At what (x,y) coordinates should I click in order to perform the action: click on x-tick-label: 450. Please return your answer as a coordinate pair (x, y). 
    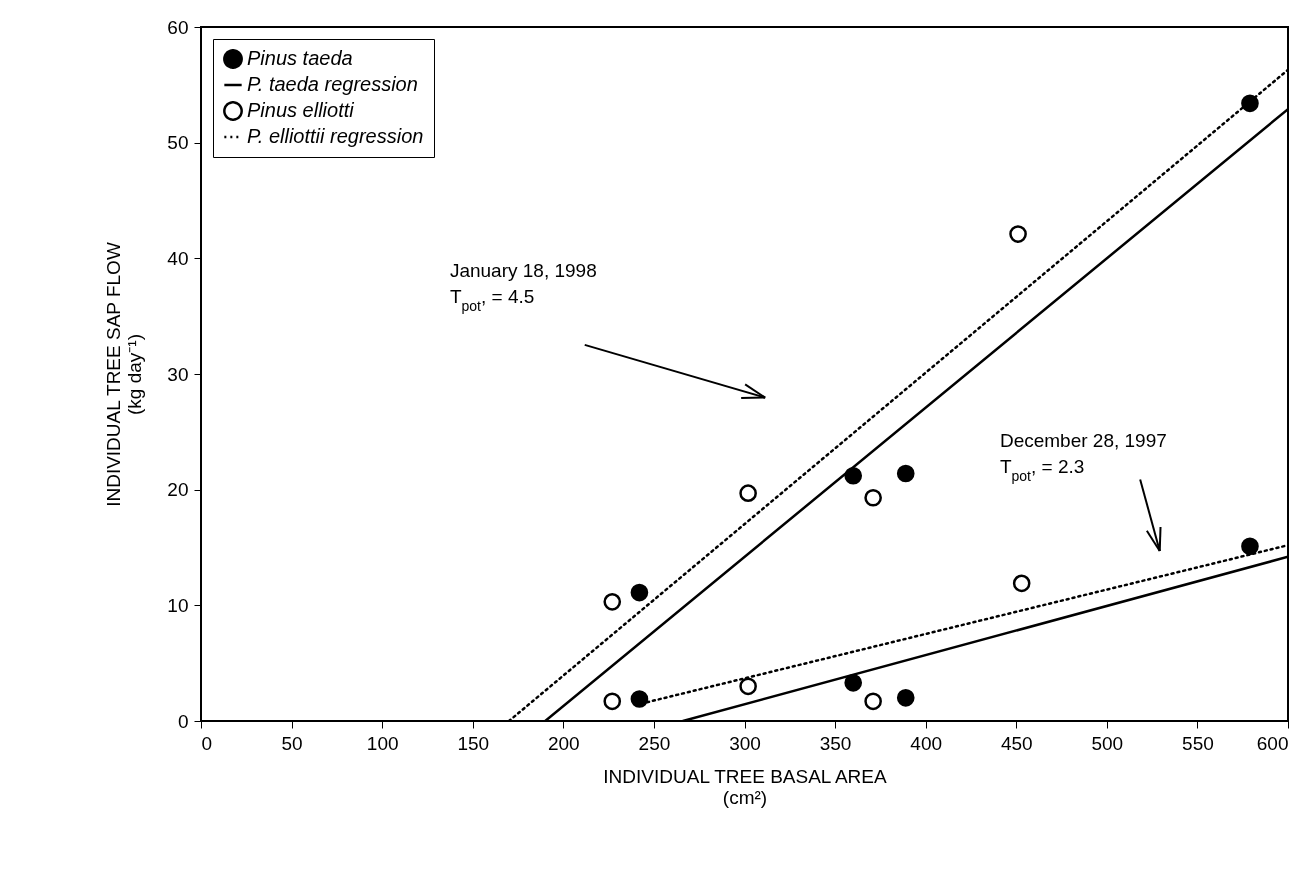
    Looking at the image, I should click on (1016, 743).